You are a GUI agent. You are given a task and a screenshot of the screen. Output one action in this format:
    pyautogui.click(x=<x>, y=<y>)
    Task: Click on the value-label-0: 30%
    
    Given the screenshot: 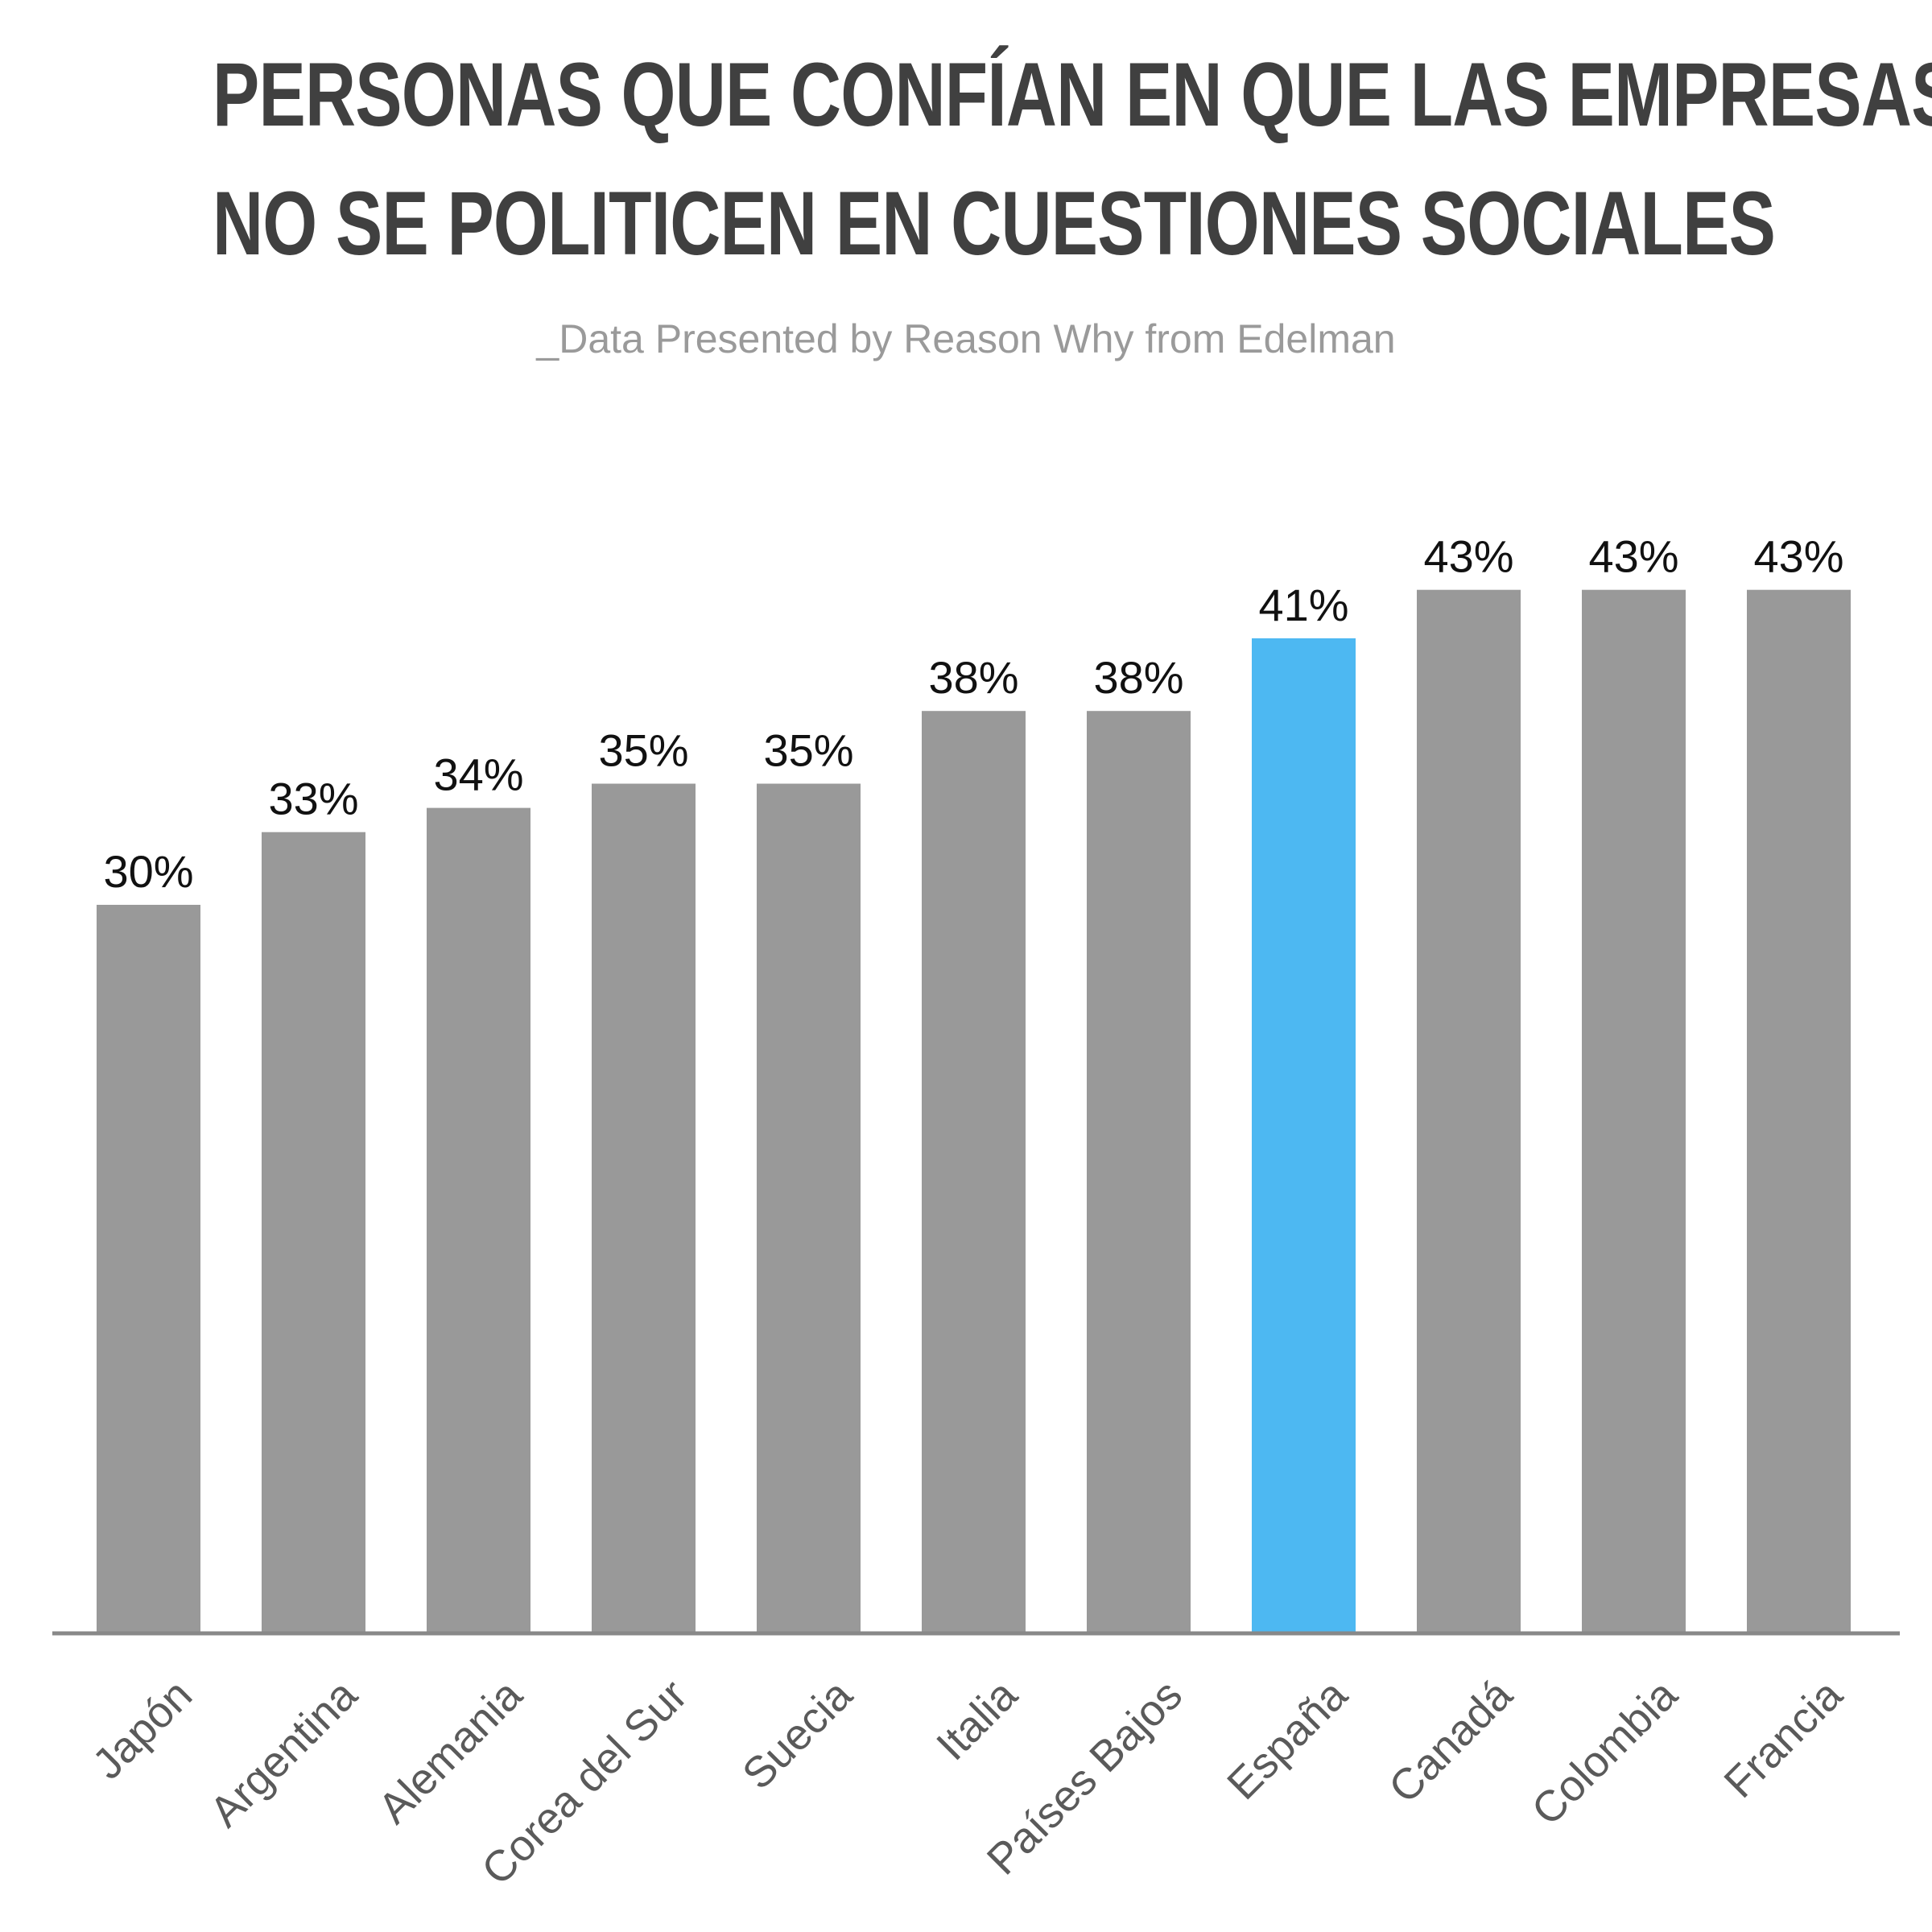 What is the action you would take?
    pyautogui.click(x=148, y=871)
    